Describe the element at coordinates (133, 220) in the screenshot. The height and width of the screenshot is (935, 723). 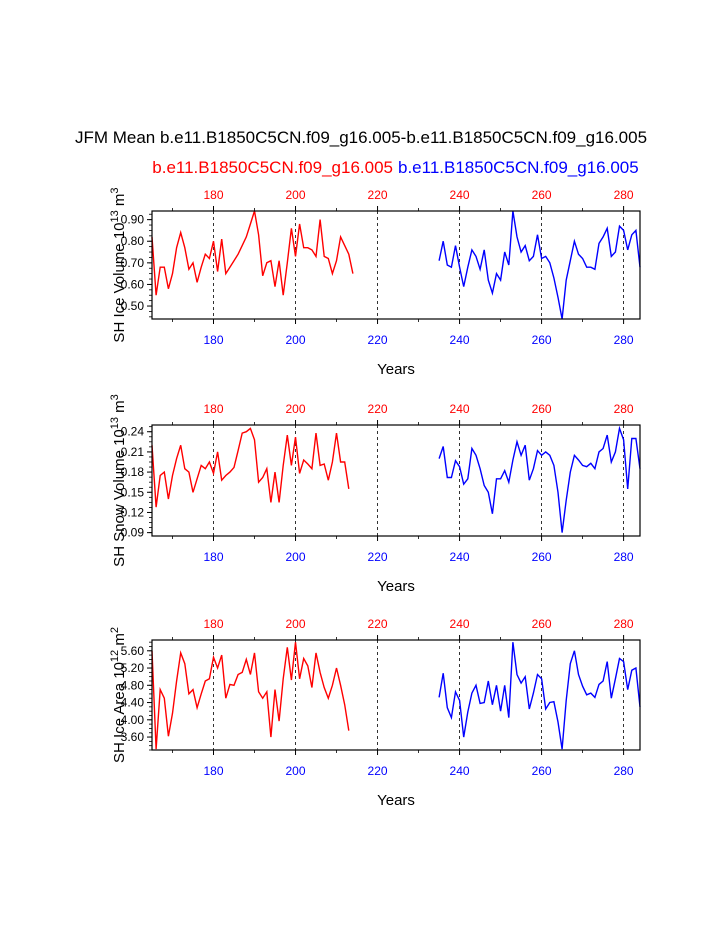
I see `y-tick-label: 0.90` at that location.